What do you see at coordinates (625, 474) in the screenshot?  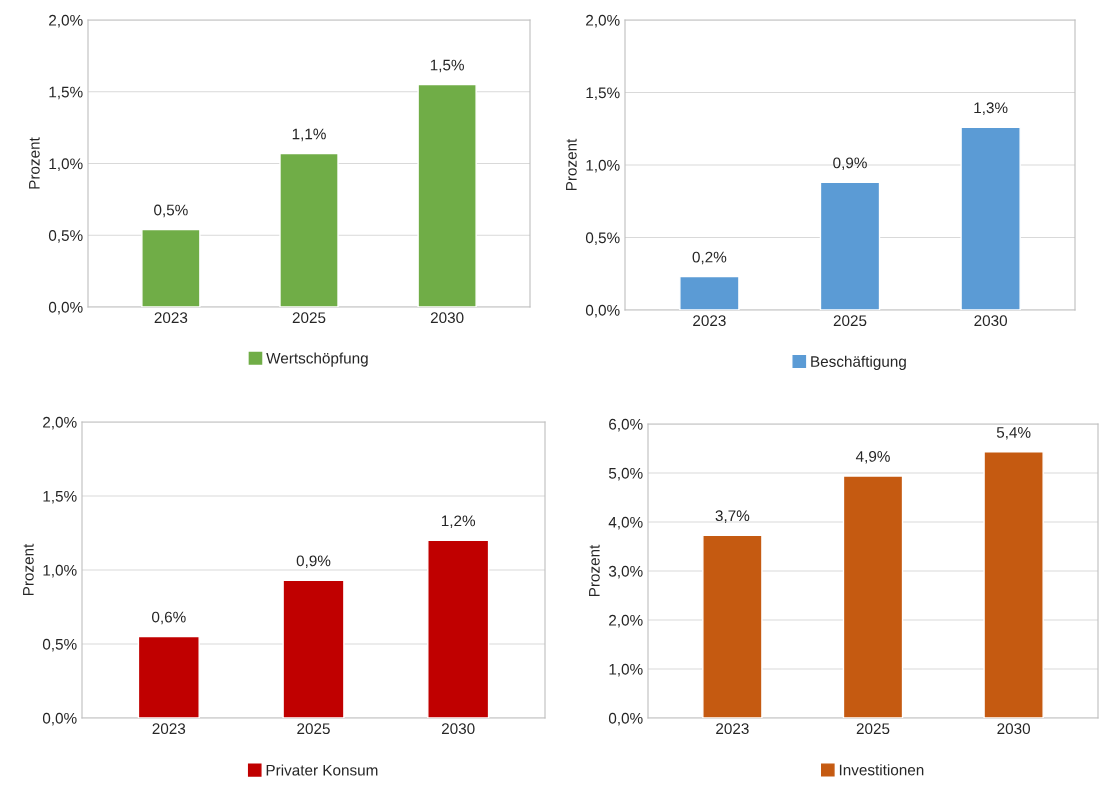 I see `y-tick-label: 5,0%` at bounding box center [625, 474].